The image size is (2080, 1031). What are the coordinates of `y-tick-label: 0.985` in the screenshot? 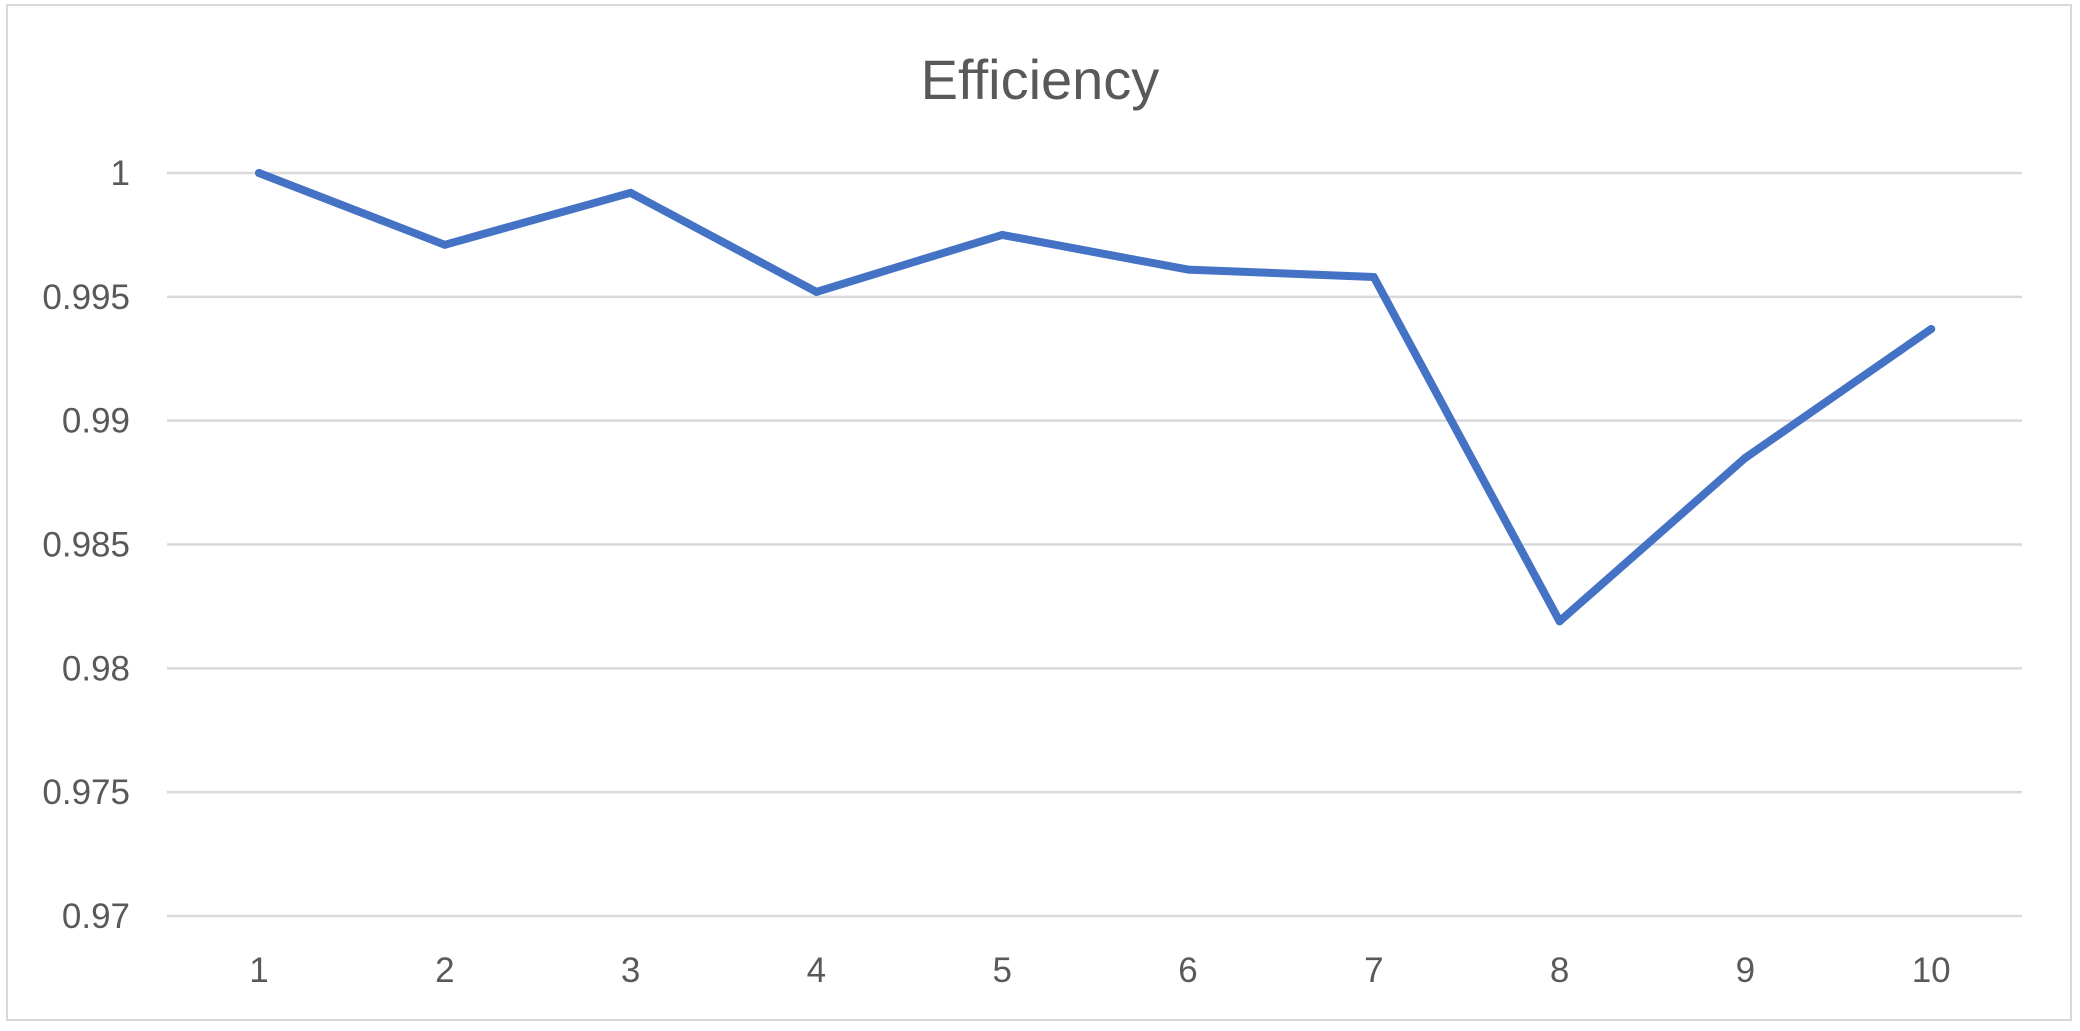 It's located at (86, 545).